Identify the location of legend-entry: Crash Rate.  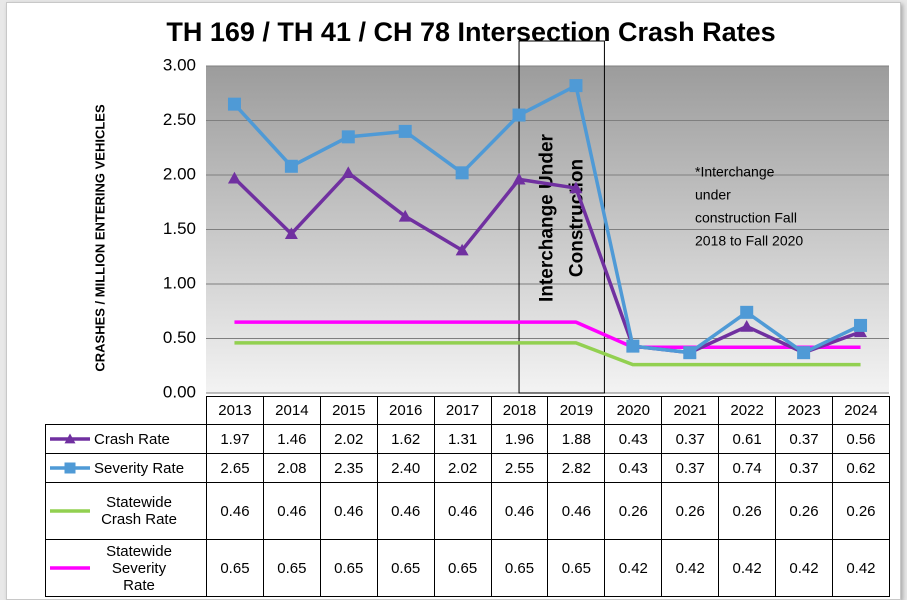
(126, 439).